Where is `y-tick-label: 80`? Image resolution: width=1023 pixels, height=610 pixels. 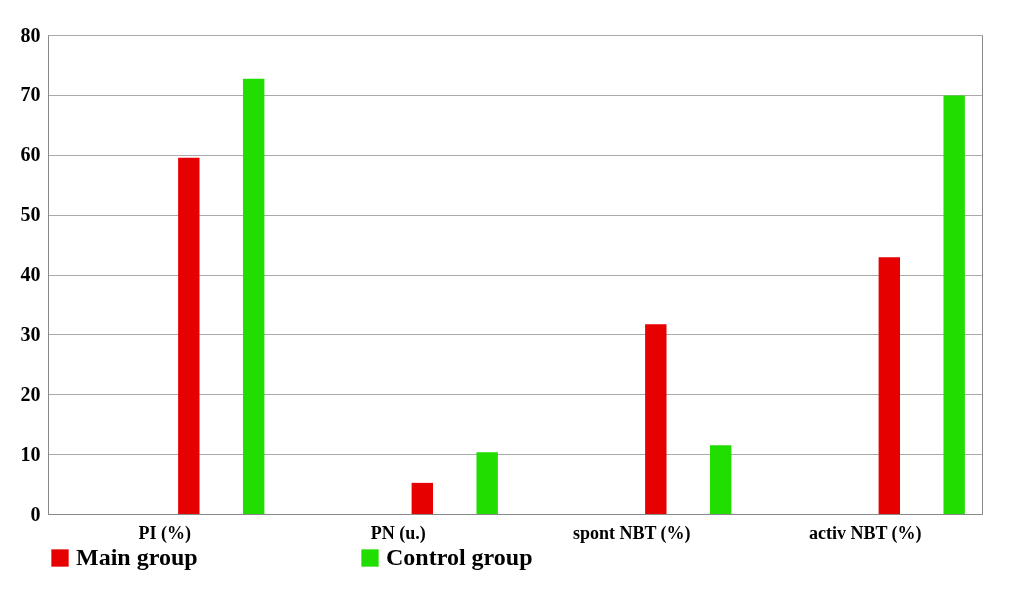
y-tick-label: 80 is located at coordinates (30, 34).